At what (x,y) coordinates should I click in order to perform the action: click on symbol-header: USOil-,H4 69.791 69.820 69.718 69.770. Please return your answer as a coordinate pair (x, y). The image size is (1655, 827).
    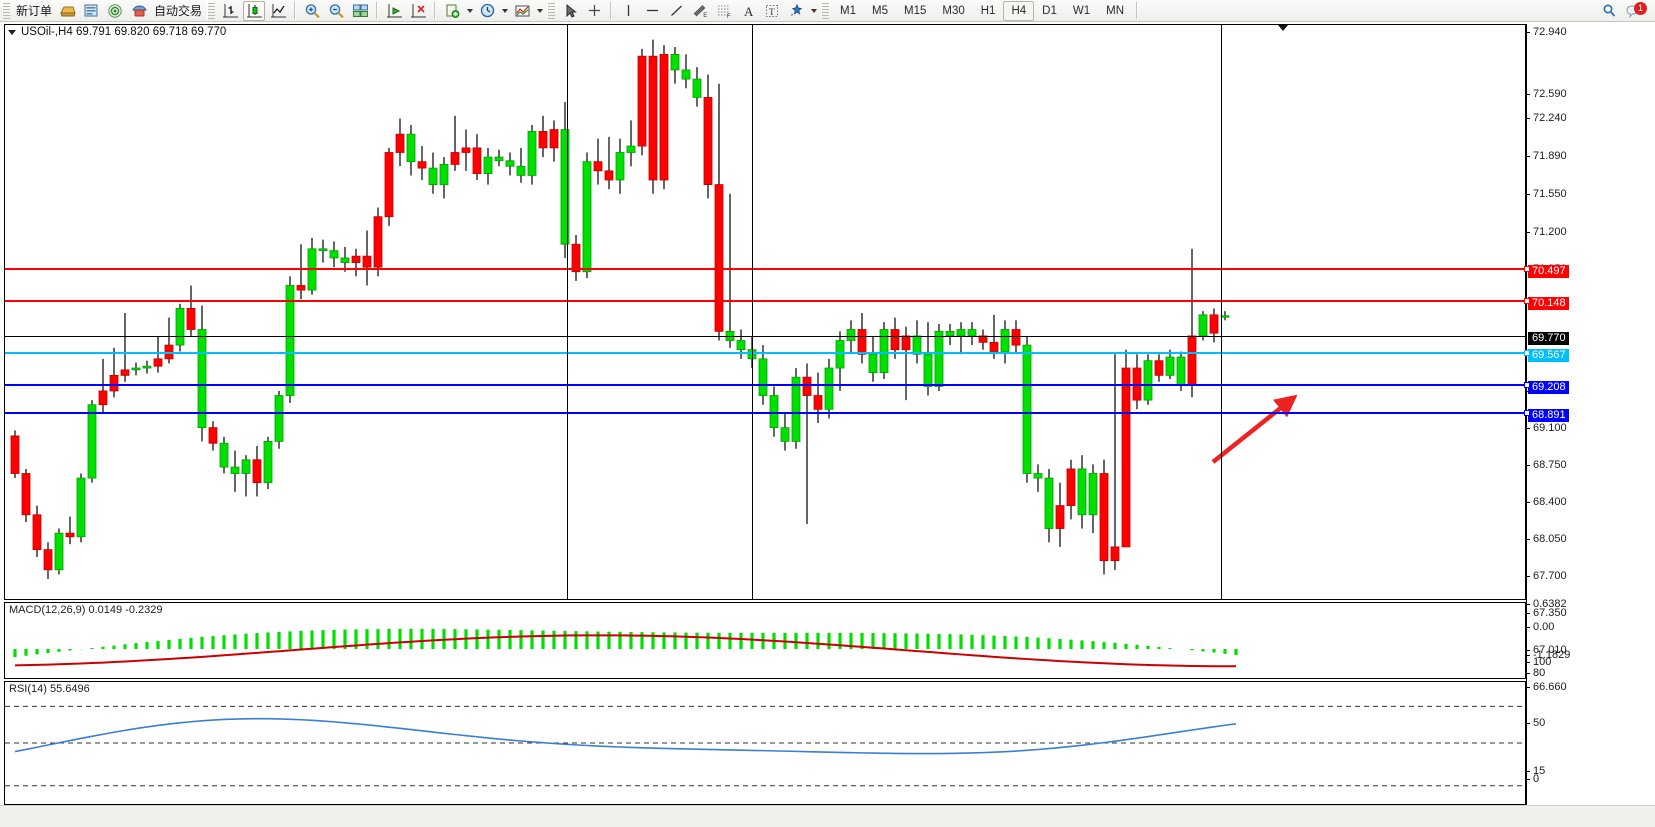
    Looking at the image, I should click on (117, 32).